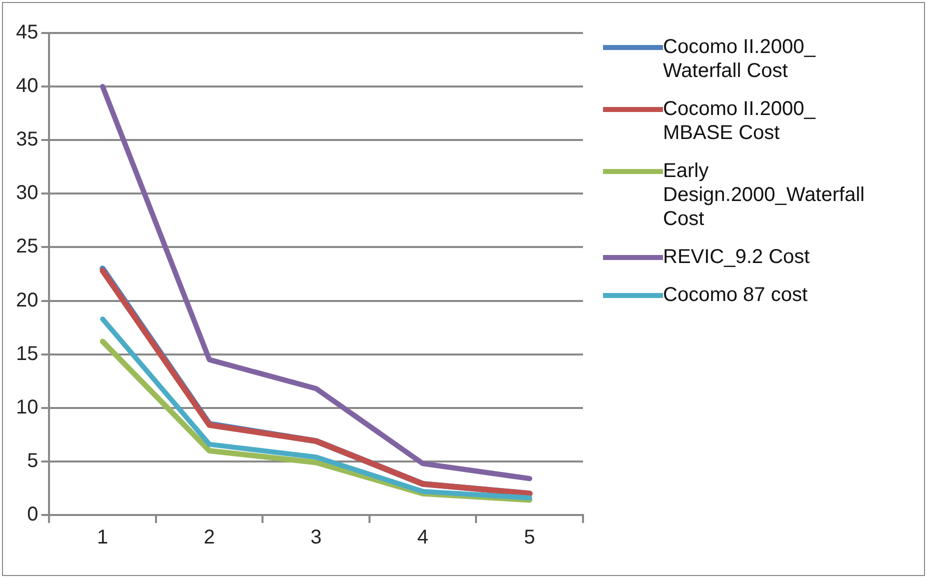 Image resolution: width=927 pixels, height=578 pixels. I want to click on legend-label: Cocomo 87 cost, so click(736, 295).